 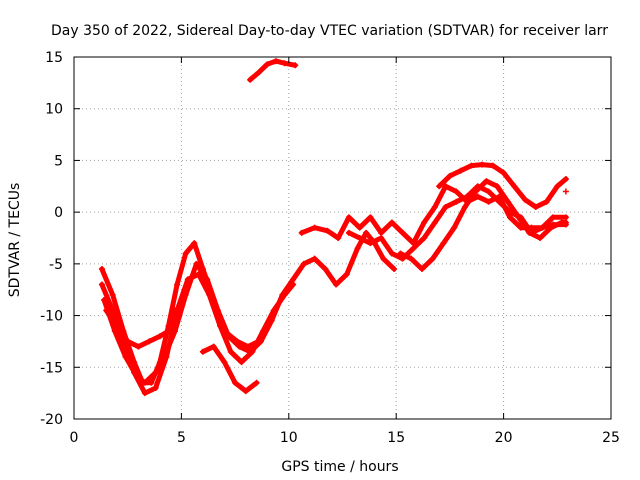 I want to click on series-4-trace, so click(x=230, y=369).